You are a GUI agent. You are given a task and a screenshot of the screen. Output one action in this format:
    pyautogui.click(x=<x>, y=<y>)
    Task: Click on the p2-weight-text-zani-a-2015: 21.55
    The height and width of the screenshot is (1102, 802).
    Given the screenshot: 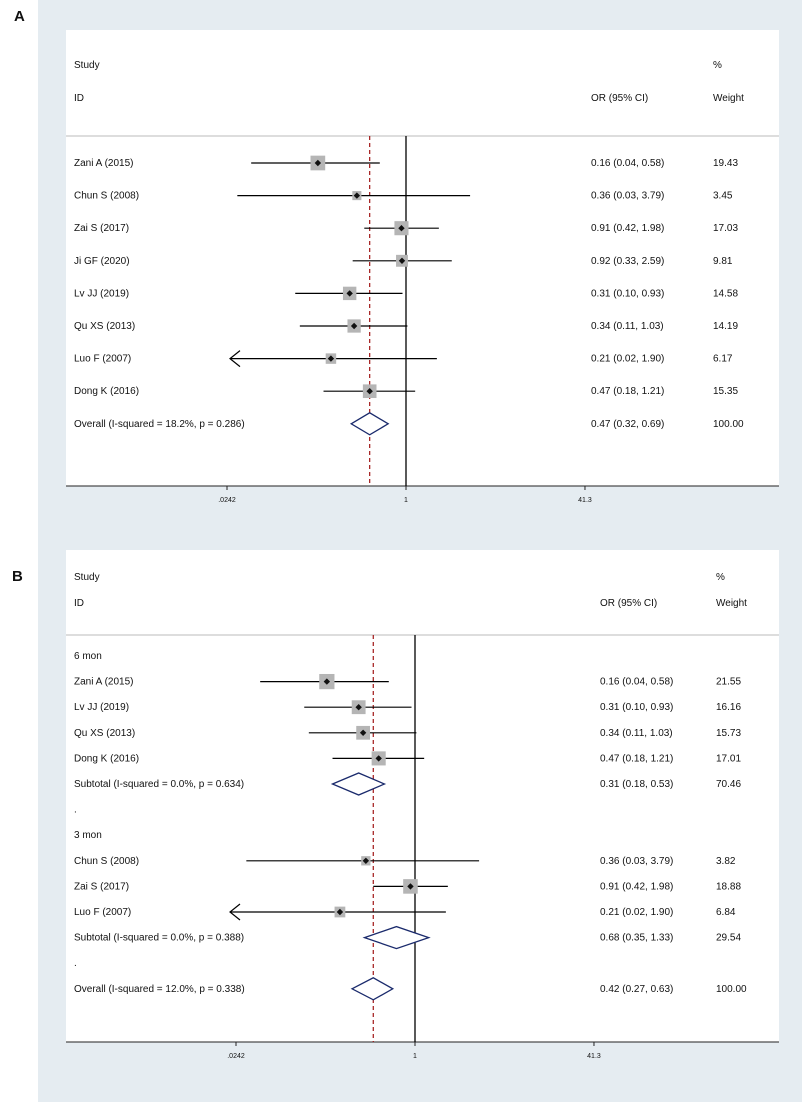 What is the action you would take?
    pyautogui.click(x=728, y=682)
    